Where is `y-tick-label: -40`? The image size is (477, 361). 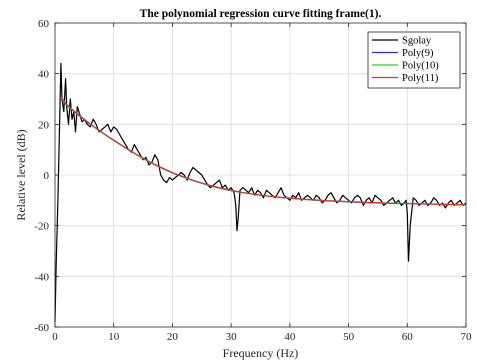 y-tick-label: -40 is located at coordinates (41, 277).